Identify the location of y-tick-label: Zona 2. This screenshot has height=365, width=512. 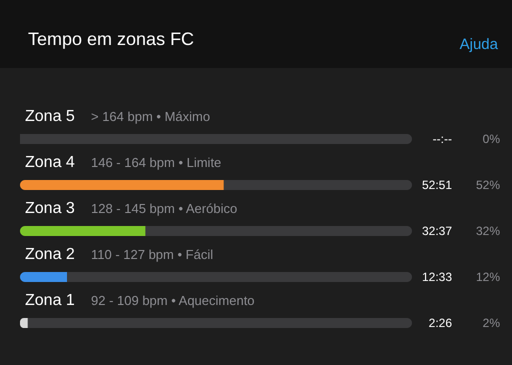
(50, 254).